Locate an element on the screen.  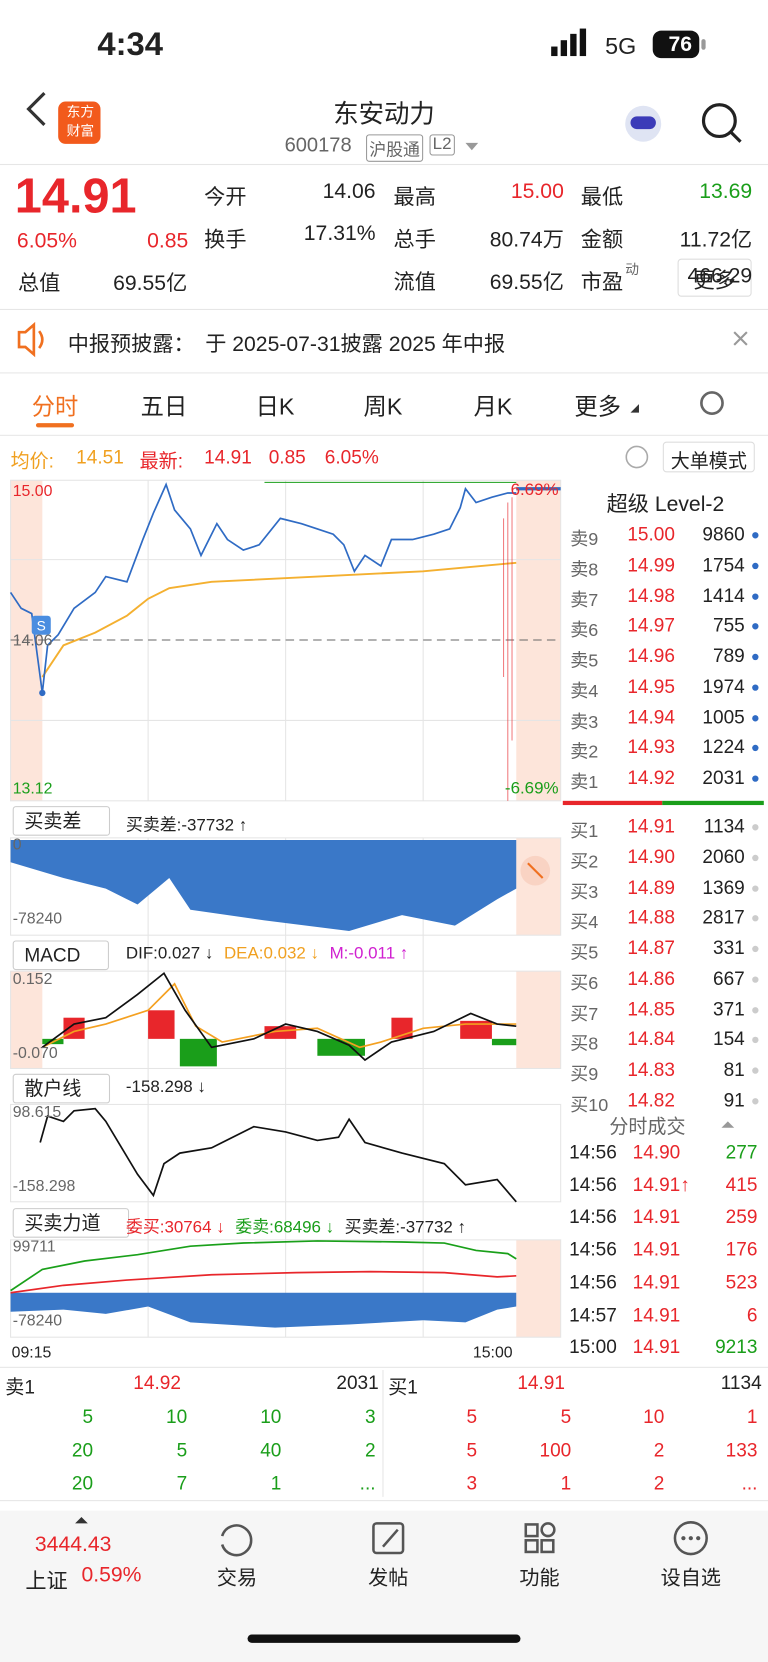
tab: 日K is located at coordinates (275, 406).